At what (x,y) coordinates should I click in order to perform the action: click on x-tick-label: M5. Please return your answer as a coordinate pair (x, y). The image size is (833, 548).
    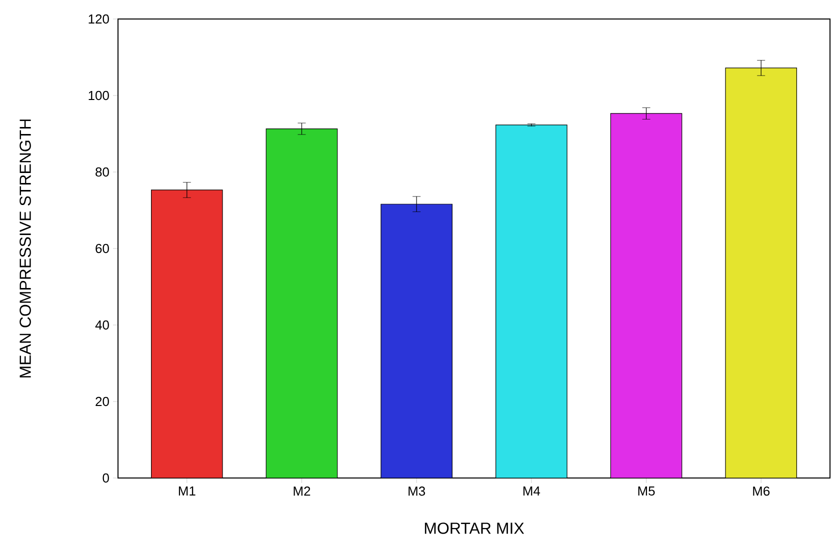
    Looking at the image, I should click on (646, 491).